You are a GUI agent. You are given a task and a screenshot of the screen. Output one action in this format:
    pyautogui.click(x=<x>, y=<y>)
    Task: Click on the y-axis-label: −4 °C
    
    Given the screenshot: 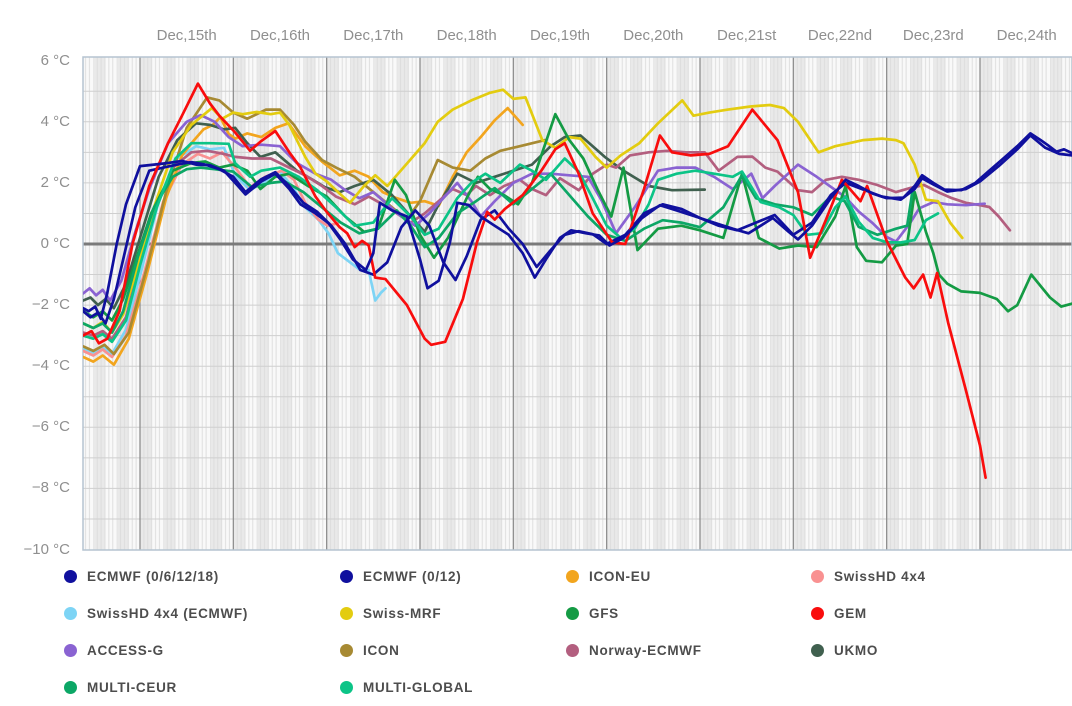 What is the action you would take?
    pyautogui.click(x=50, y=366)
    